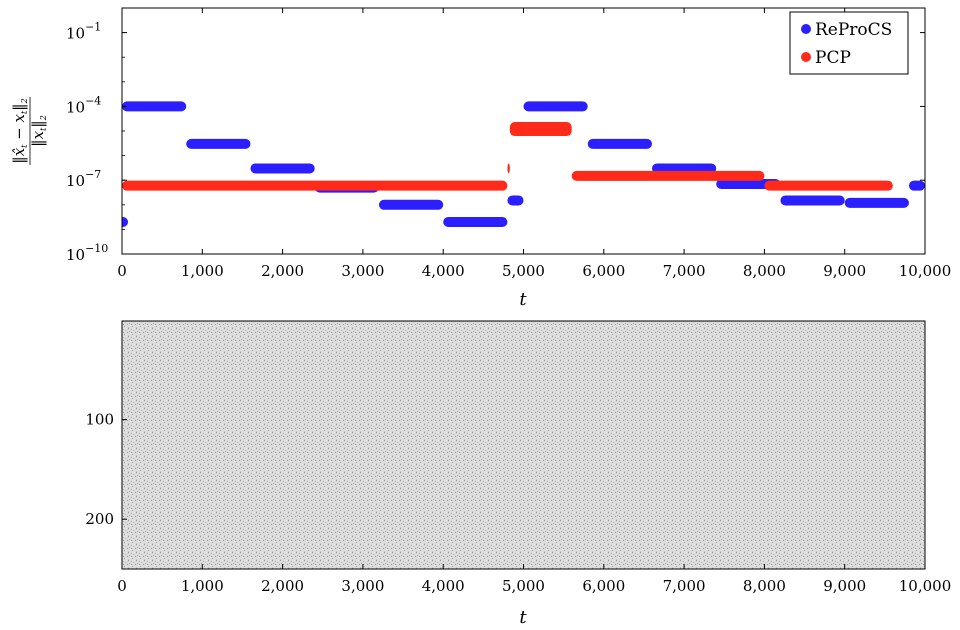 The height and width of the screenshot is (630, 960). Describe the element at coordinates (806, 29) in the screenshot. I see `legend-marker-reprocs` at that location.